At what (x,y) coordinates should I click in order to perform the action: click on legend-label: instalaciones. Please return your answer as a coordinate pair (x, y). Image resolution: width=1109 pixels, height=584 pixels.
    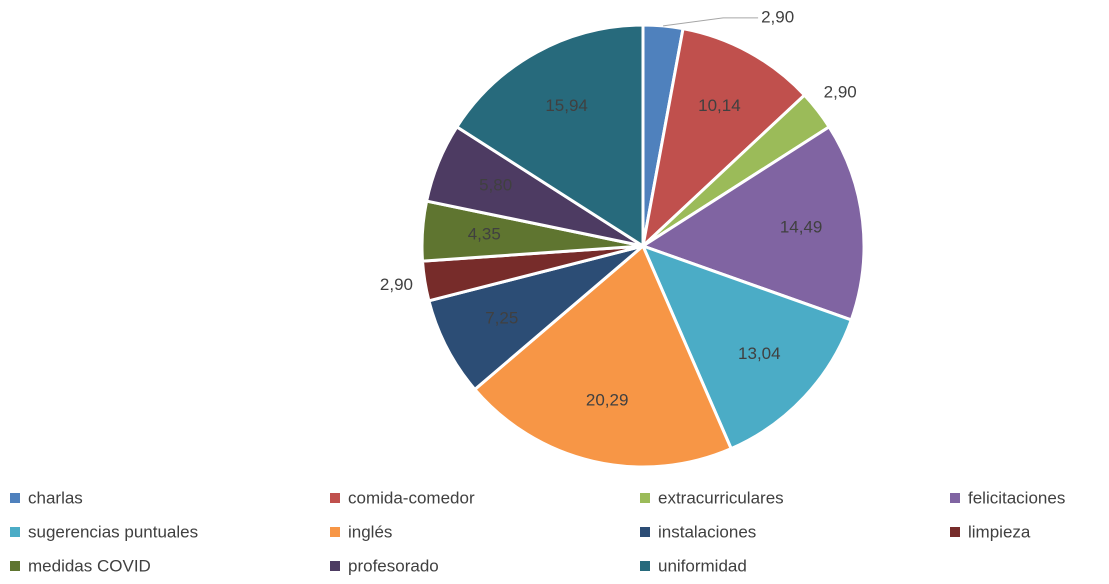
    Looking at the image, I should click on (707, 531).